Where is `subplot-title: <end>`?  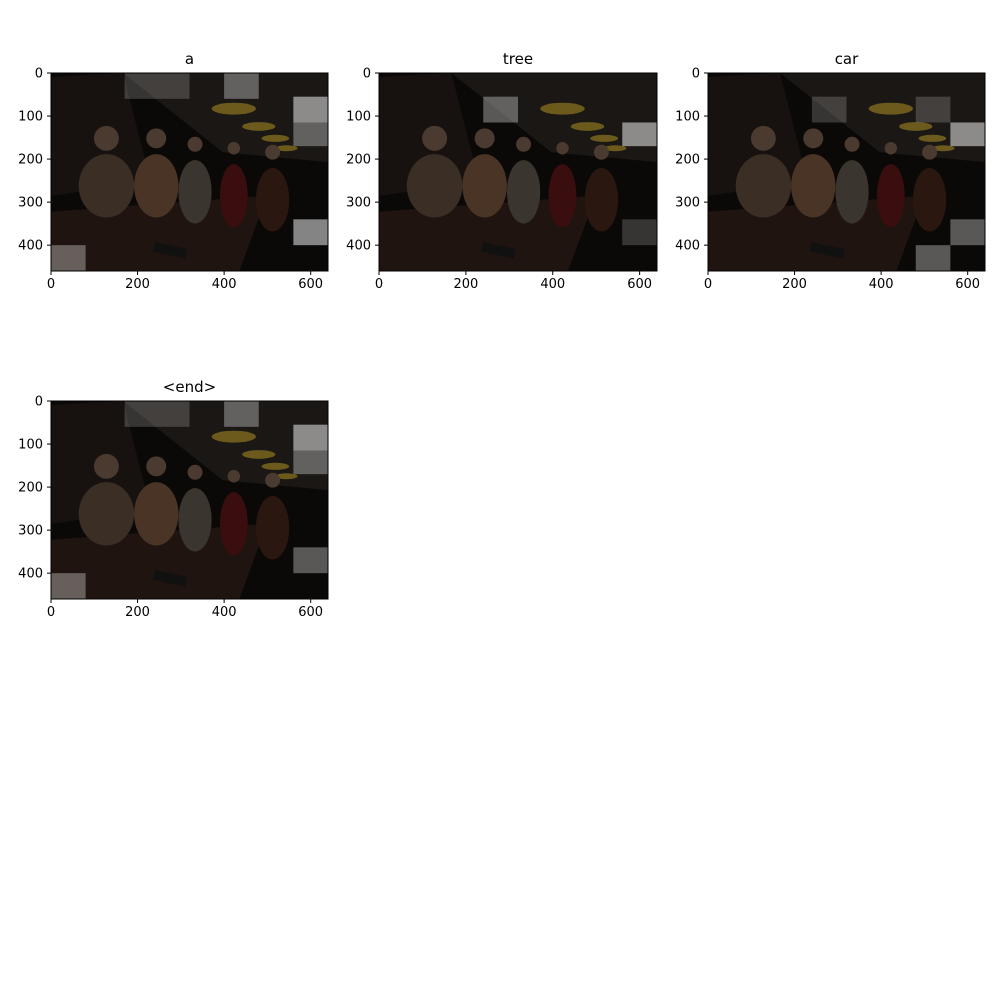
subplot-title: <end> is located at coordinates (189, 387).